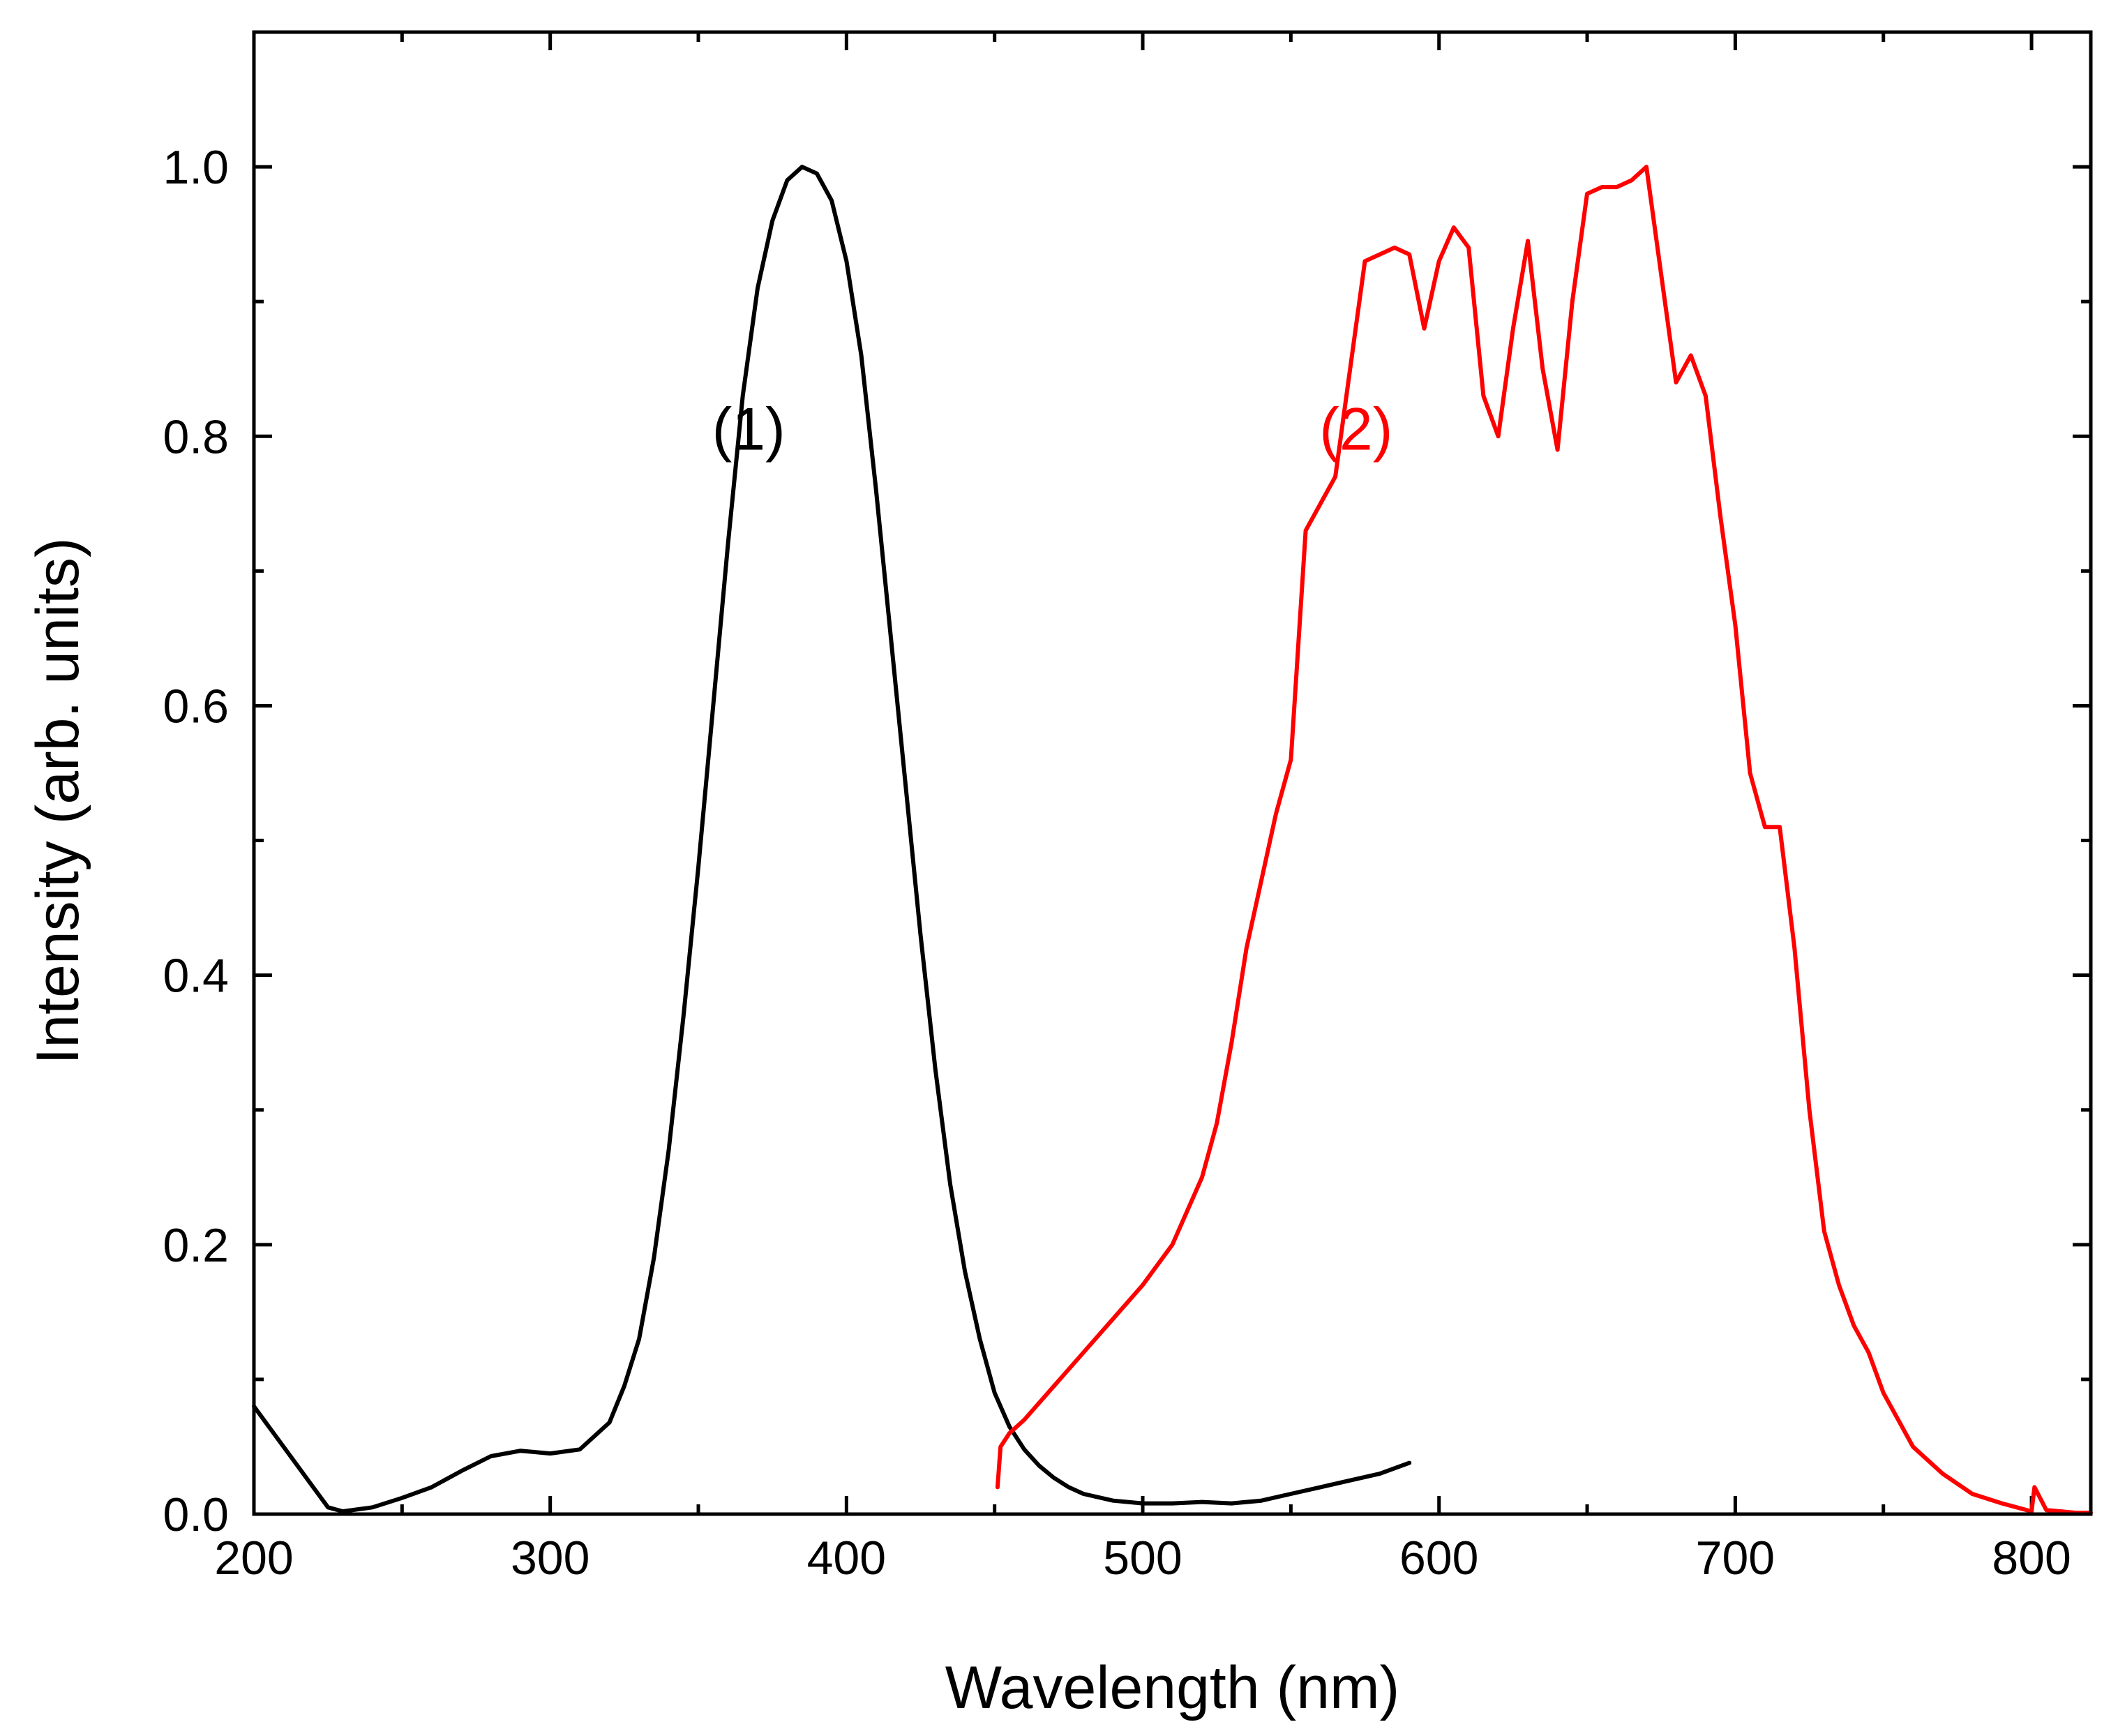 The height and width of the screenshot is (1736, 2118). I want to click on x-tick-label-700: 700, so click(1735, 1558).